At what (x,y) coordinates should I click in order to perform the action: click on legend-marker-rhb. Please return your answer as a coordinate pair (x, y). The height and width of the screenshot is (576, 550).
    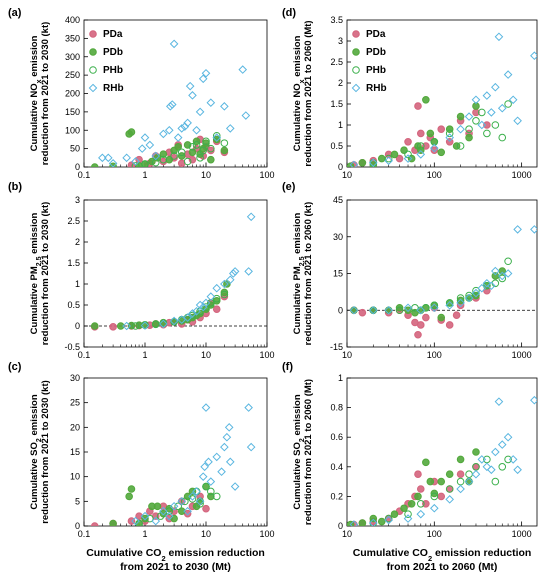
    Looking at the image, I should click on (356, 88).